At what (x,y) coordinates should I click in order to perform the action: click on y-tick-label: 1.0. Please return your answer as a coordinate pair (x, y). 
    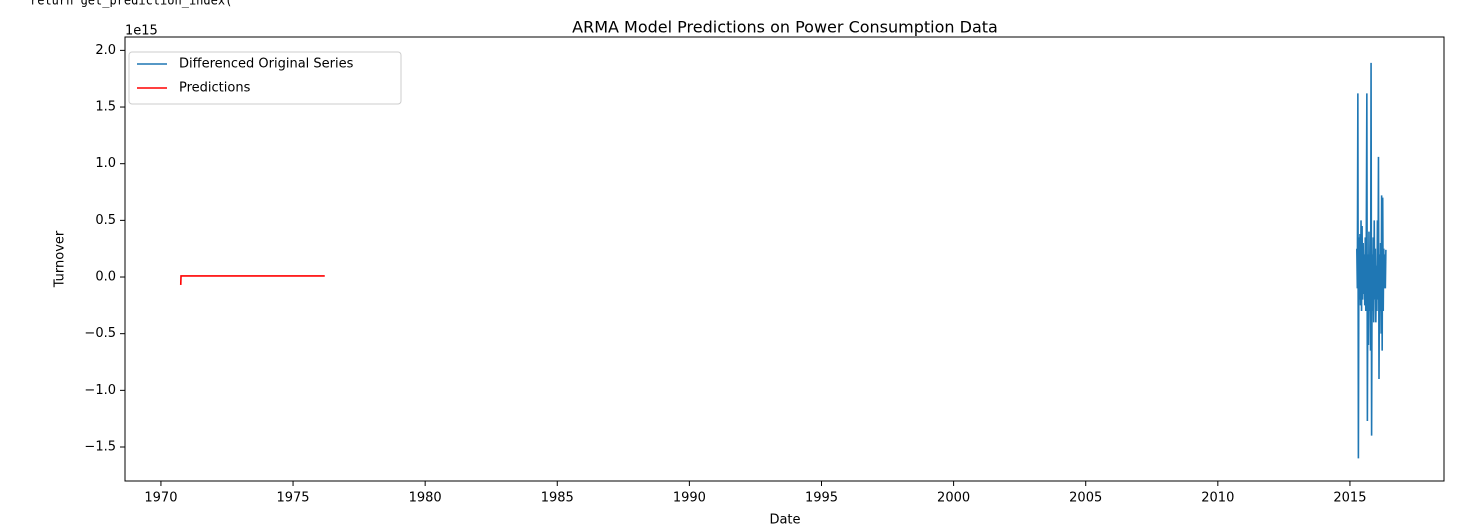
    Looking at the image, I should click on (105, 163).